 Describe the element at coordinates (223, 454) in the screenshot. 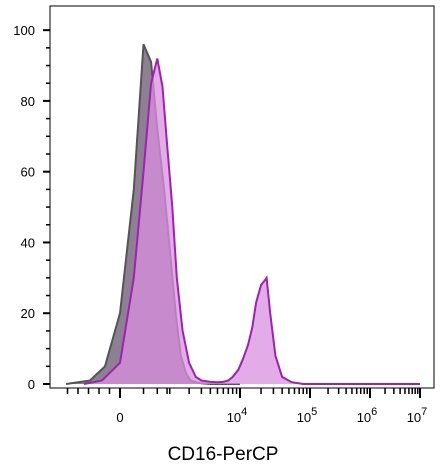

I see `x-axis-label: CD16-PerCP` at that location.